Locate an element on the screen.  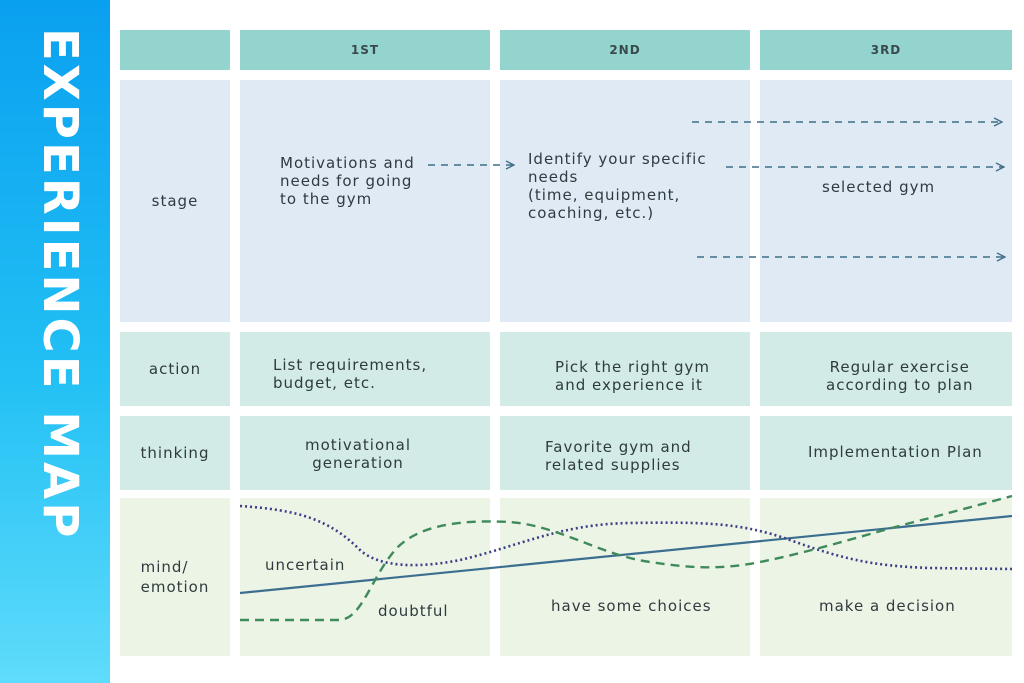
emotion-text-decision: make a decision is located at coordinates (887, 606).